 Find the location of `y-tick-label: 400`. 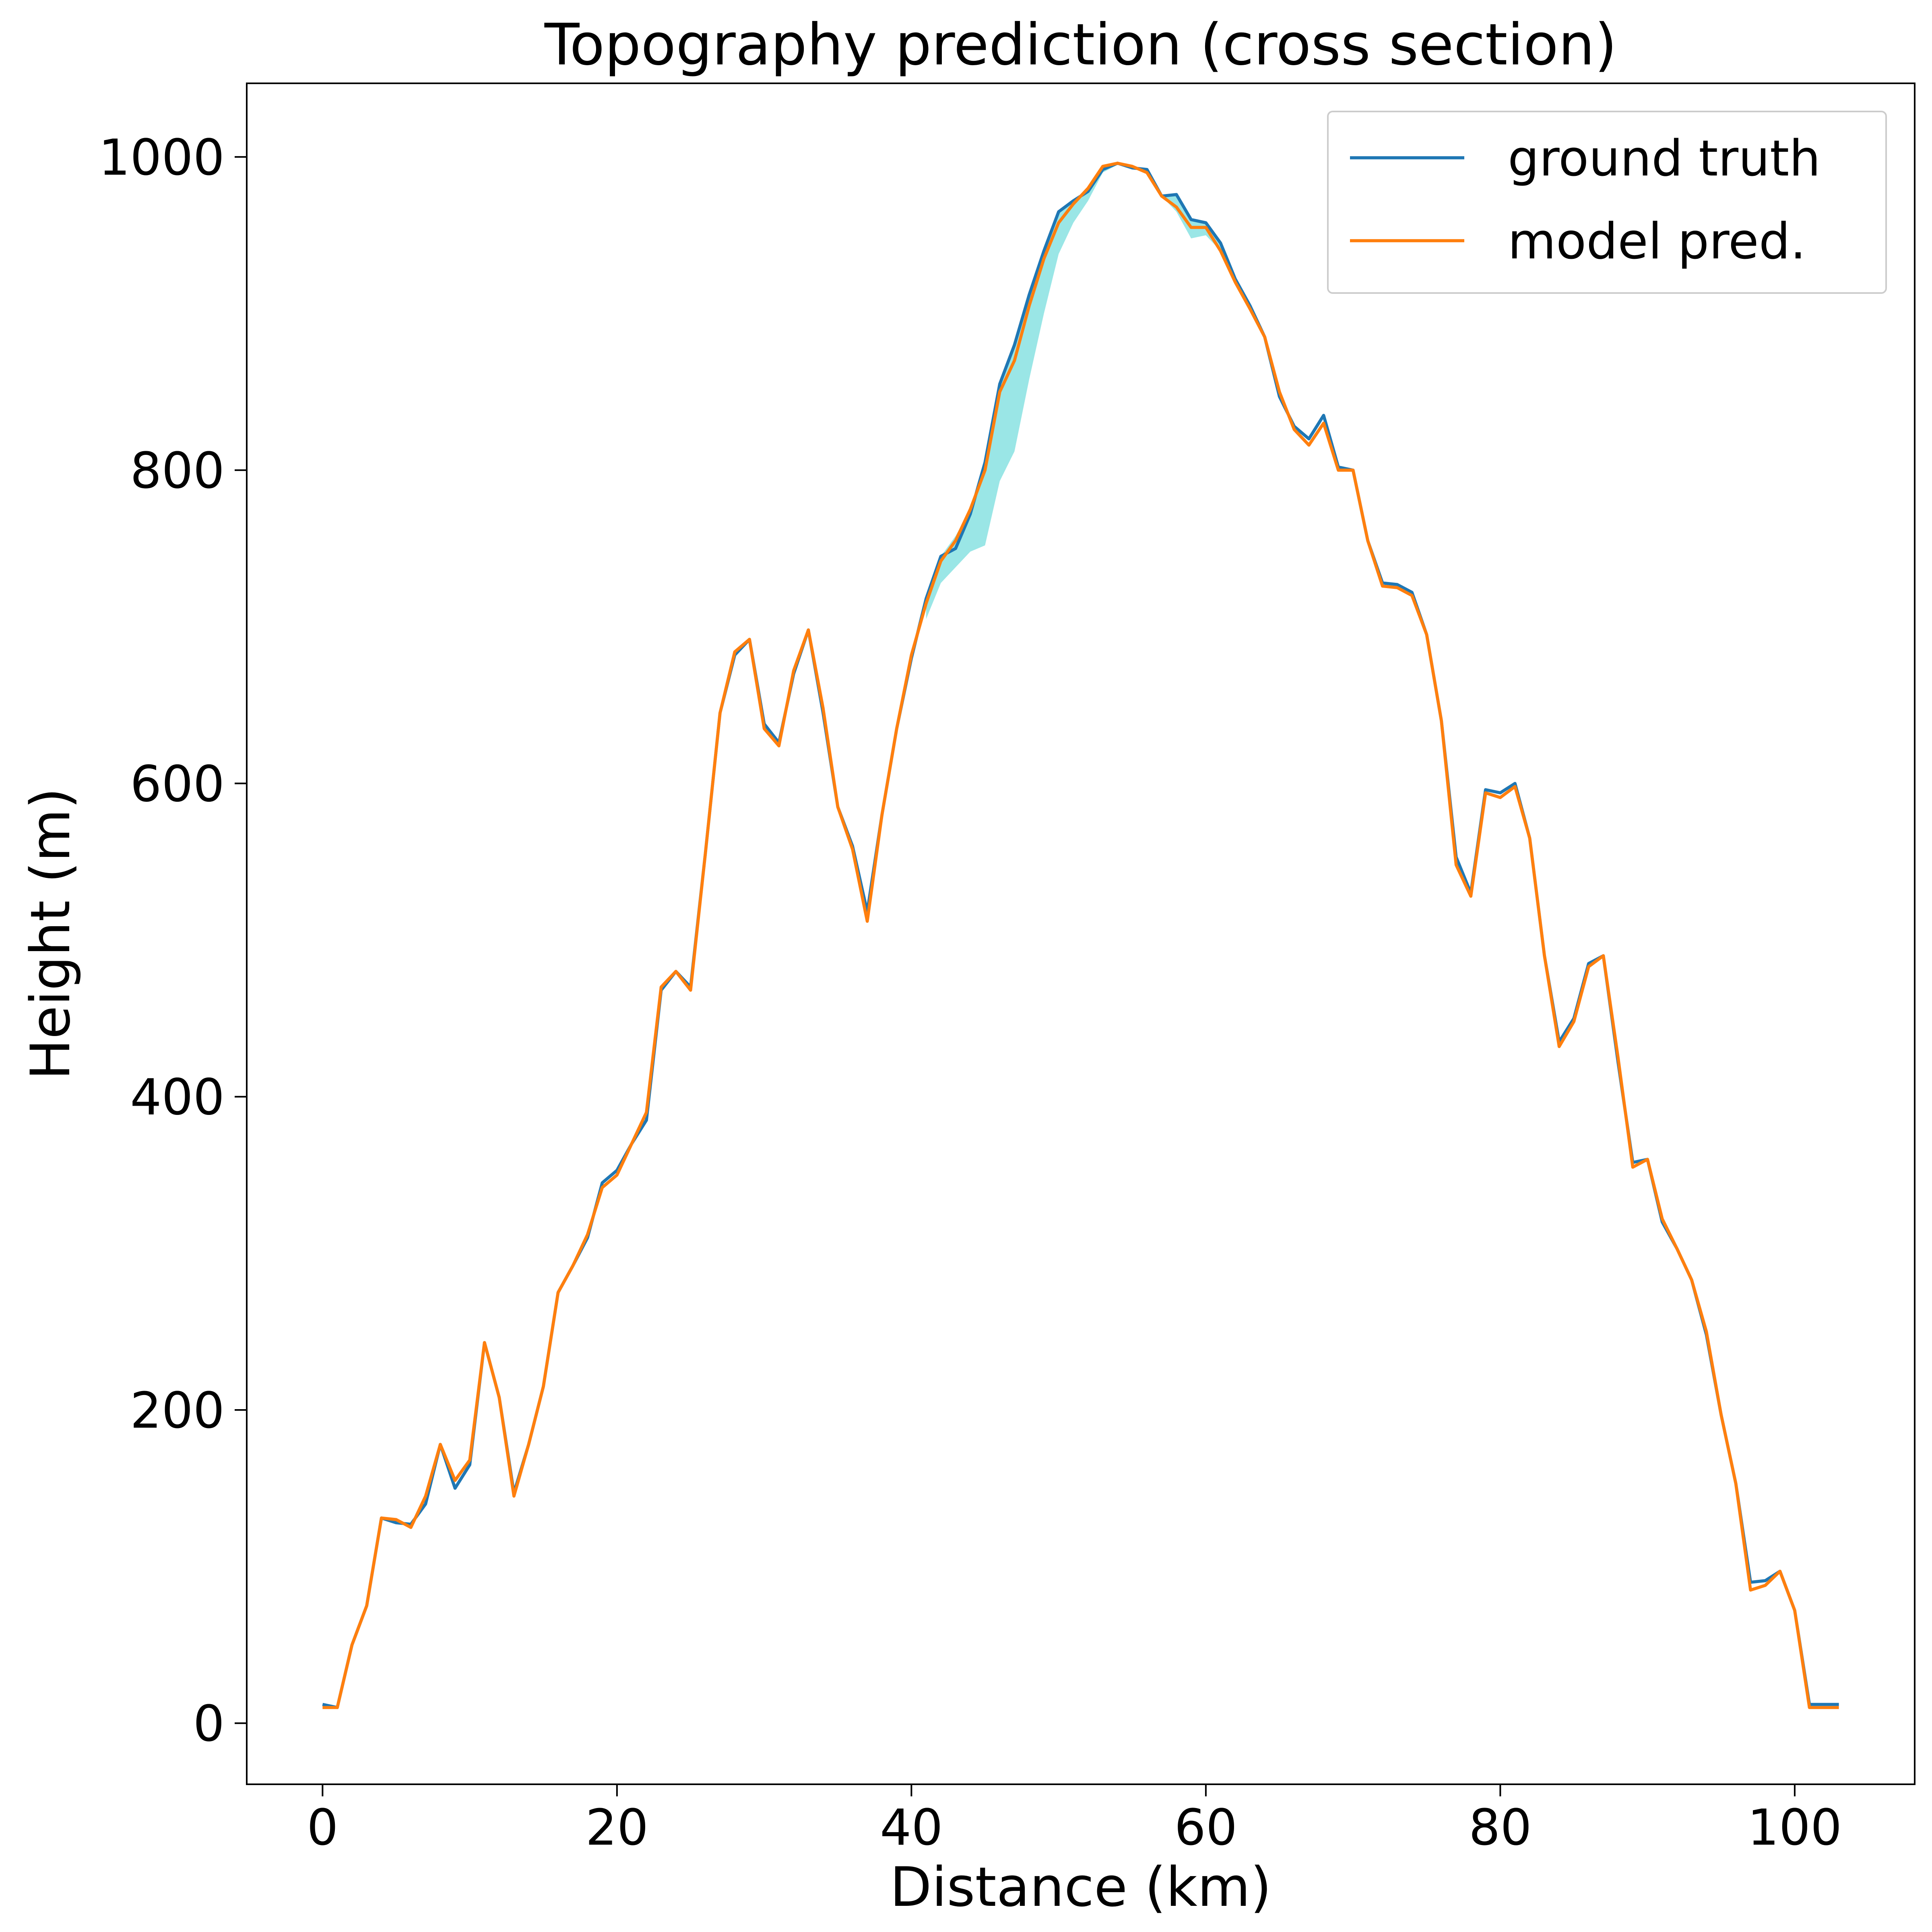

y-tick-label: 400 is located at coordinates (177, 1098).